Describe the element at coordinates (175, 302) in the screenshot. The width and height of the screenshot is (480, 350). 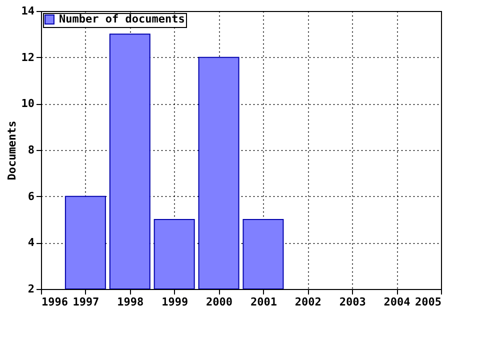
I see `x-tick-label: 1999` at that location.